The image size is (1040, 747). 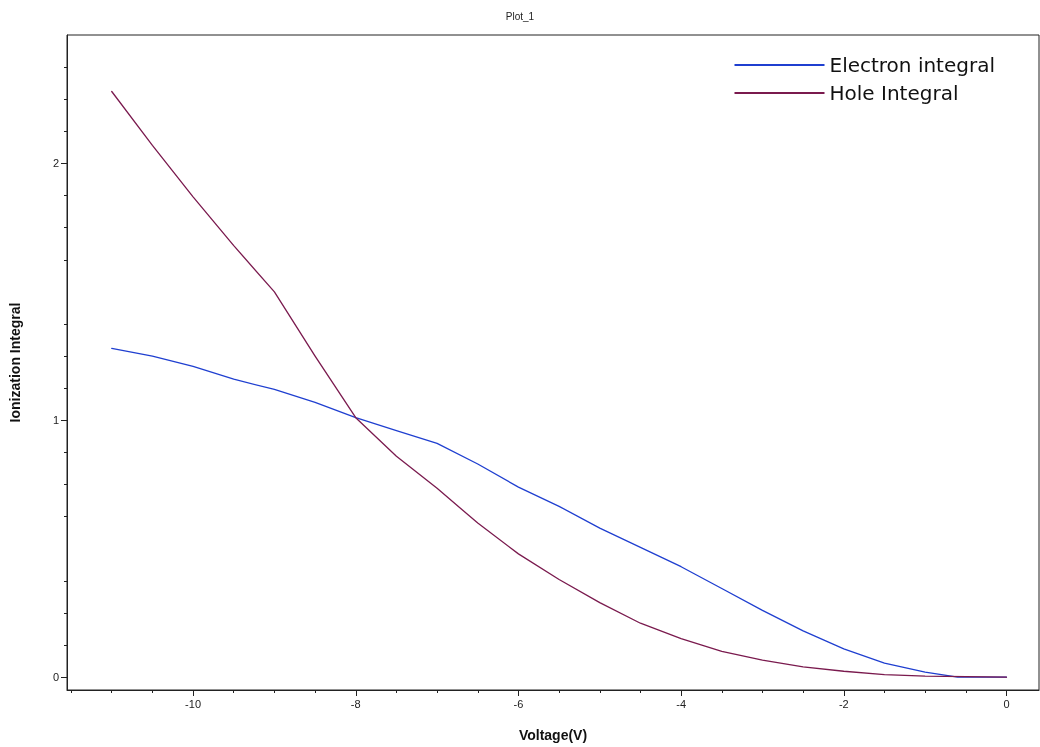 What do you see at coordinates (843, 703) in the screenshot?
I see `x-tick-label: -2` at bounding box center [843, 703].